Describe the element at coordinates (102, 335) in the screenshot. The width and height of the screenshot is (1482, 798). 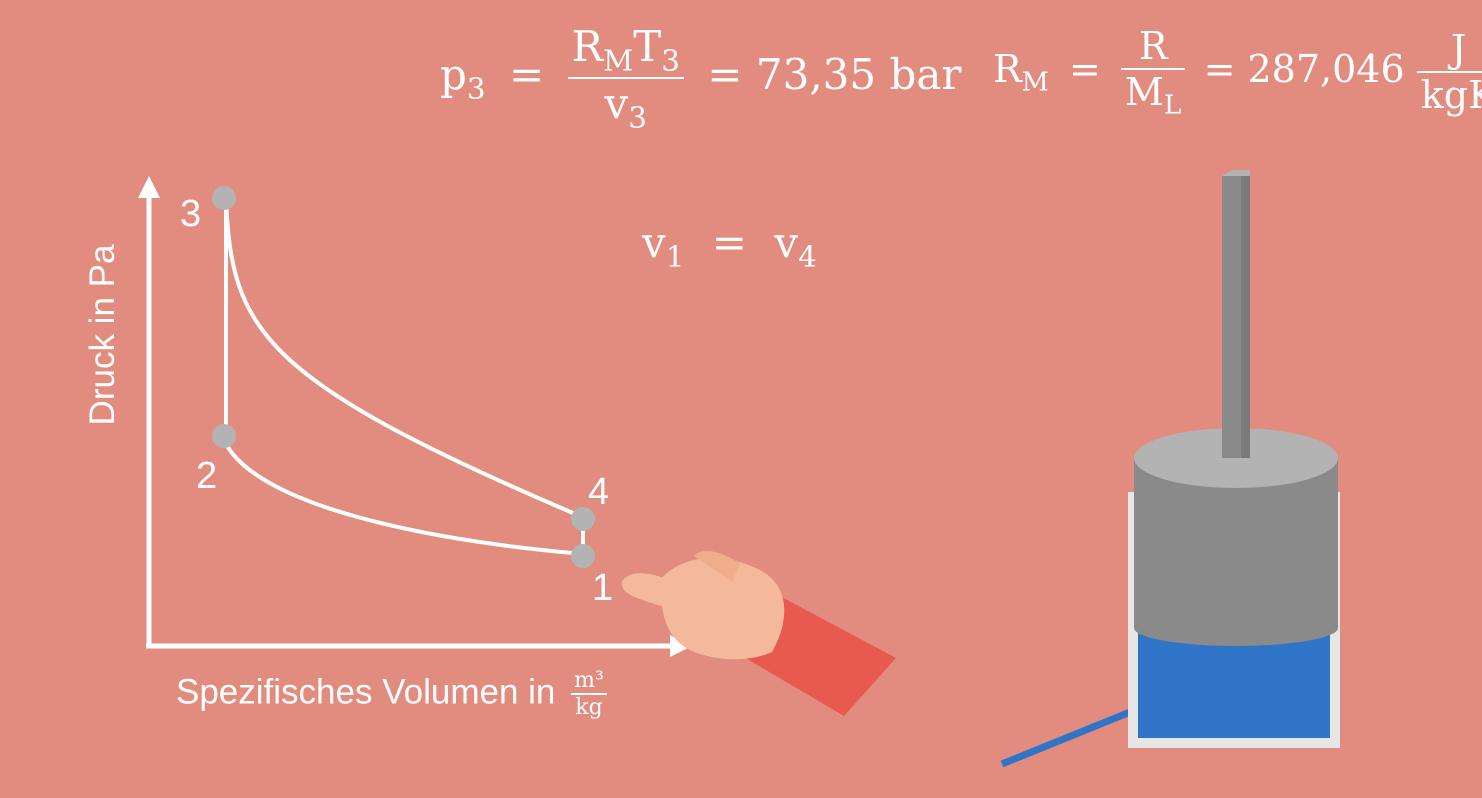
I see `y-axis-label: Druck in Pa` at that location.